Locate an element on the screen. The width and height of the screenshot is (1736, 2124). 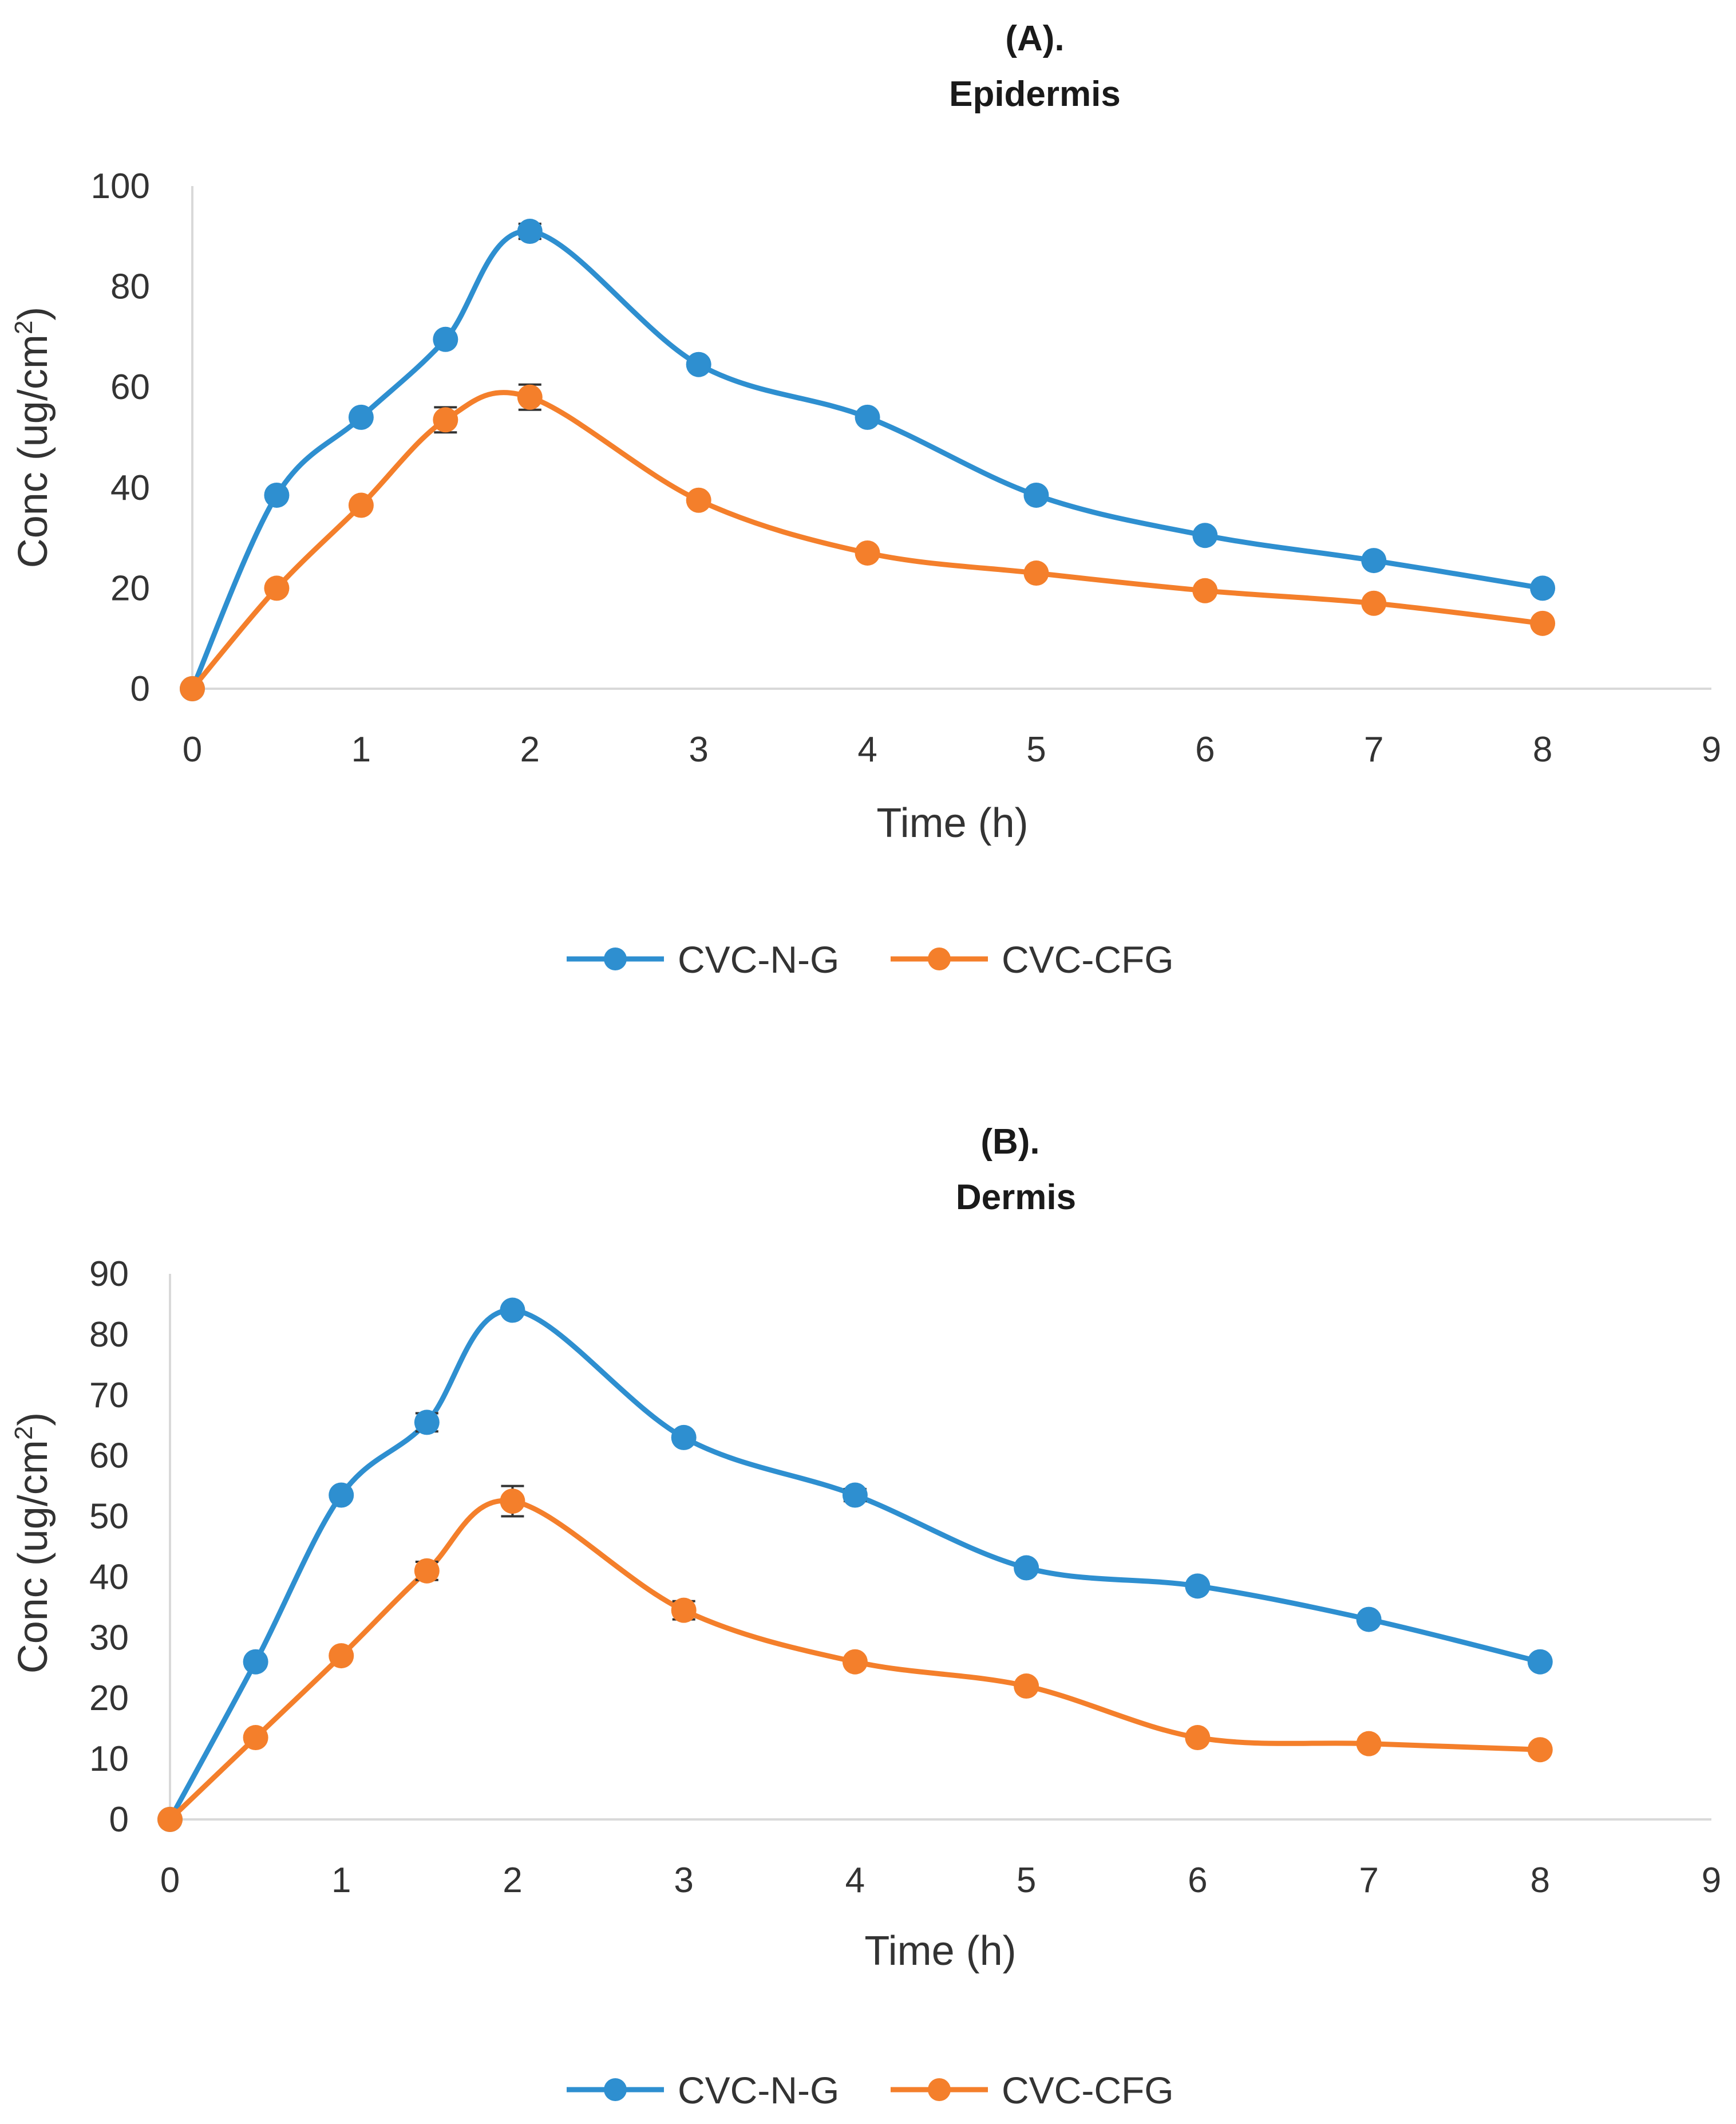
y-tick-label: 60 is located at coordinates (109, 1456).